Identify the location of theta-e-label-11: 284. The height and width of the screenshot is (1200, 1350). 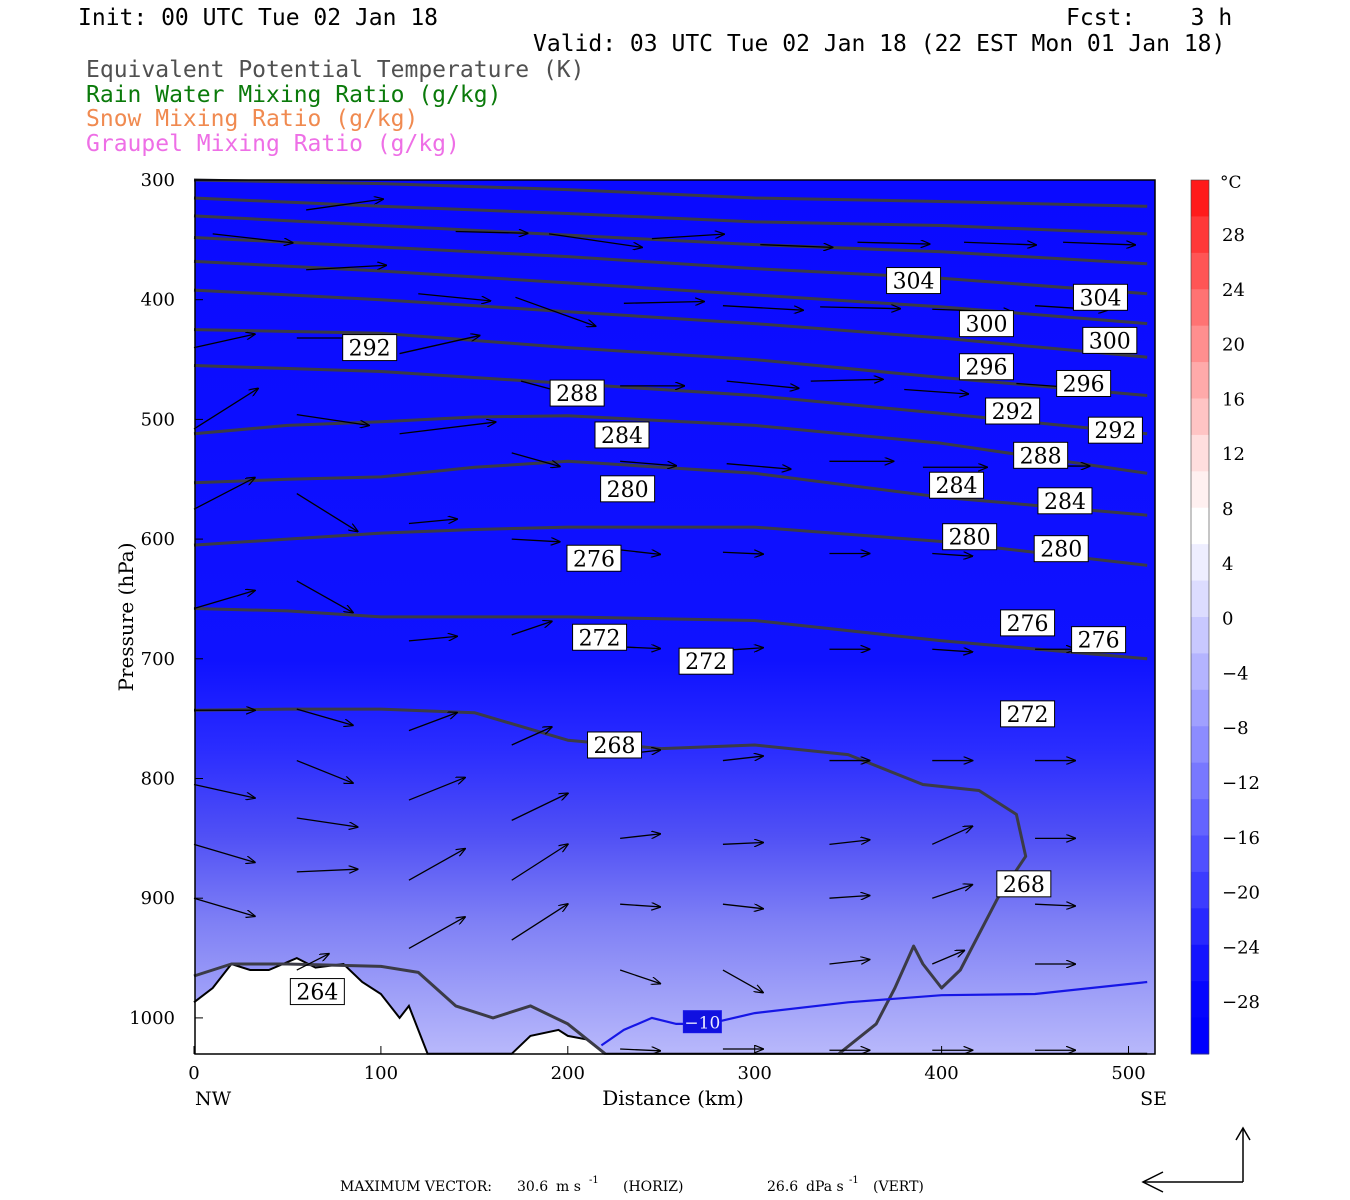
(622, 436).